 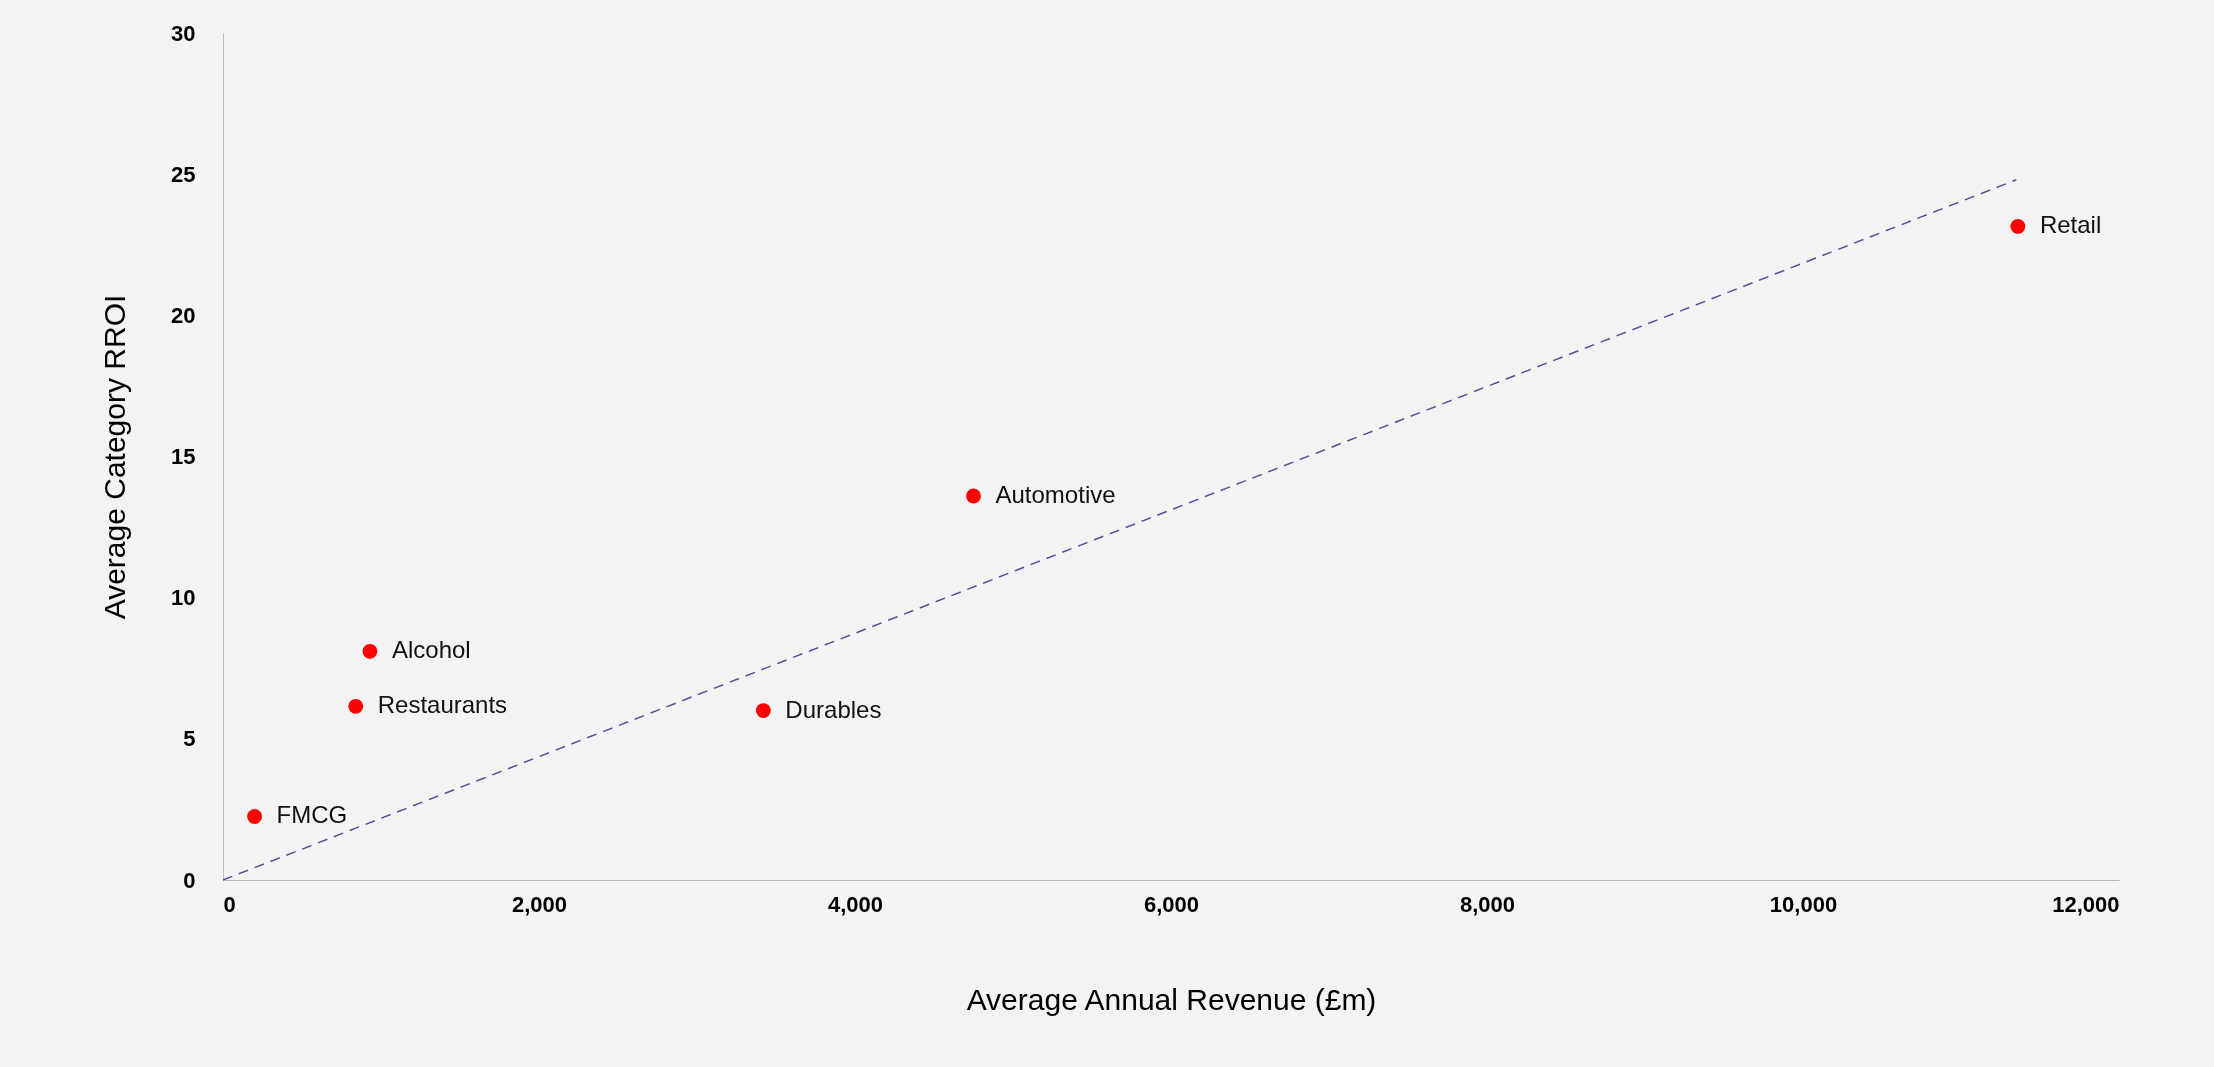 I want to click on x-tick-label: 0, so click(x=229, y=904).